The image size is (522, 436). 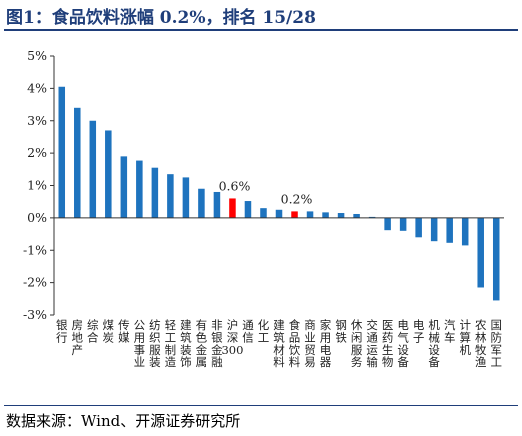 What do you see at coordinates (295, 343) in the screenshot?
I see `category-label: 食品饮料` at bounding box center [295, 343].